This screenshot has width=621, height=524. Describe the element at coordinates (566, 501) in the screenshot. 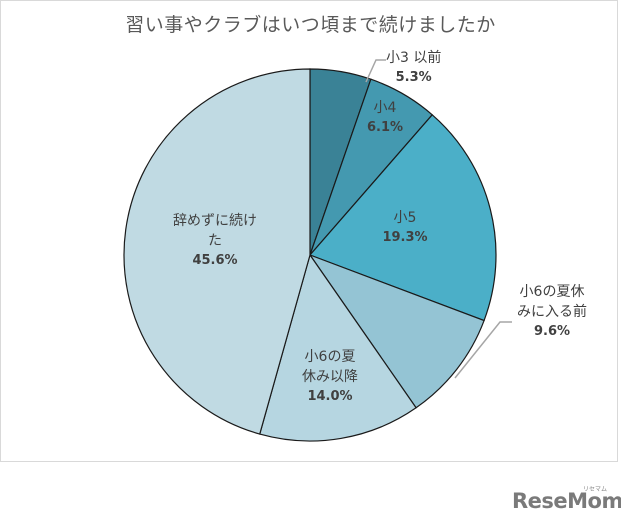

I see `resemom-logo: ReseMom` at that location.